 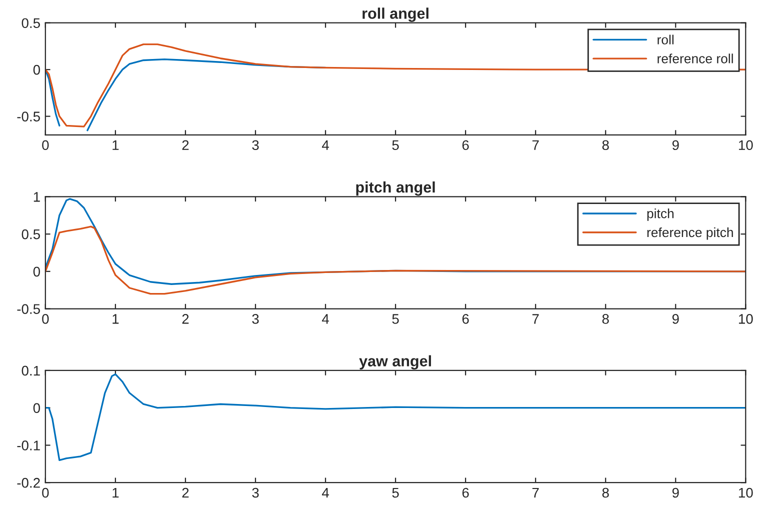 I want to click on legend-label: reference pitch, so click(x=690, y=233).